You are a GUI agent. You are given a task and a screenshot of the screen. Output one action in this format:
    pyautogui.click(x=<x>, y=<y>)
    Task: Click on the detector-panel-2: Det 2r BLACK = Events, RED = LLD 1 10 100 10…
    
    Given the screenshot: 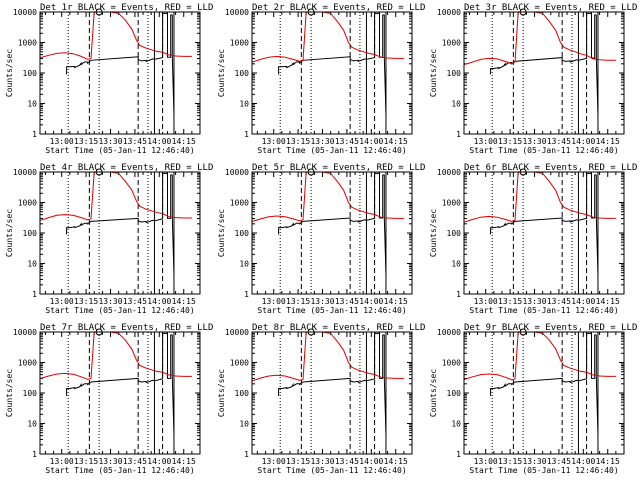 What is the action you would take?
    pyautogui.click(x=321, y=79)
    